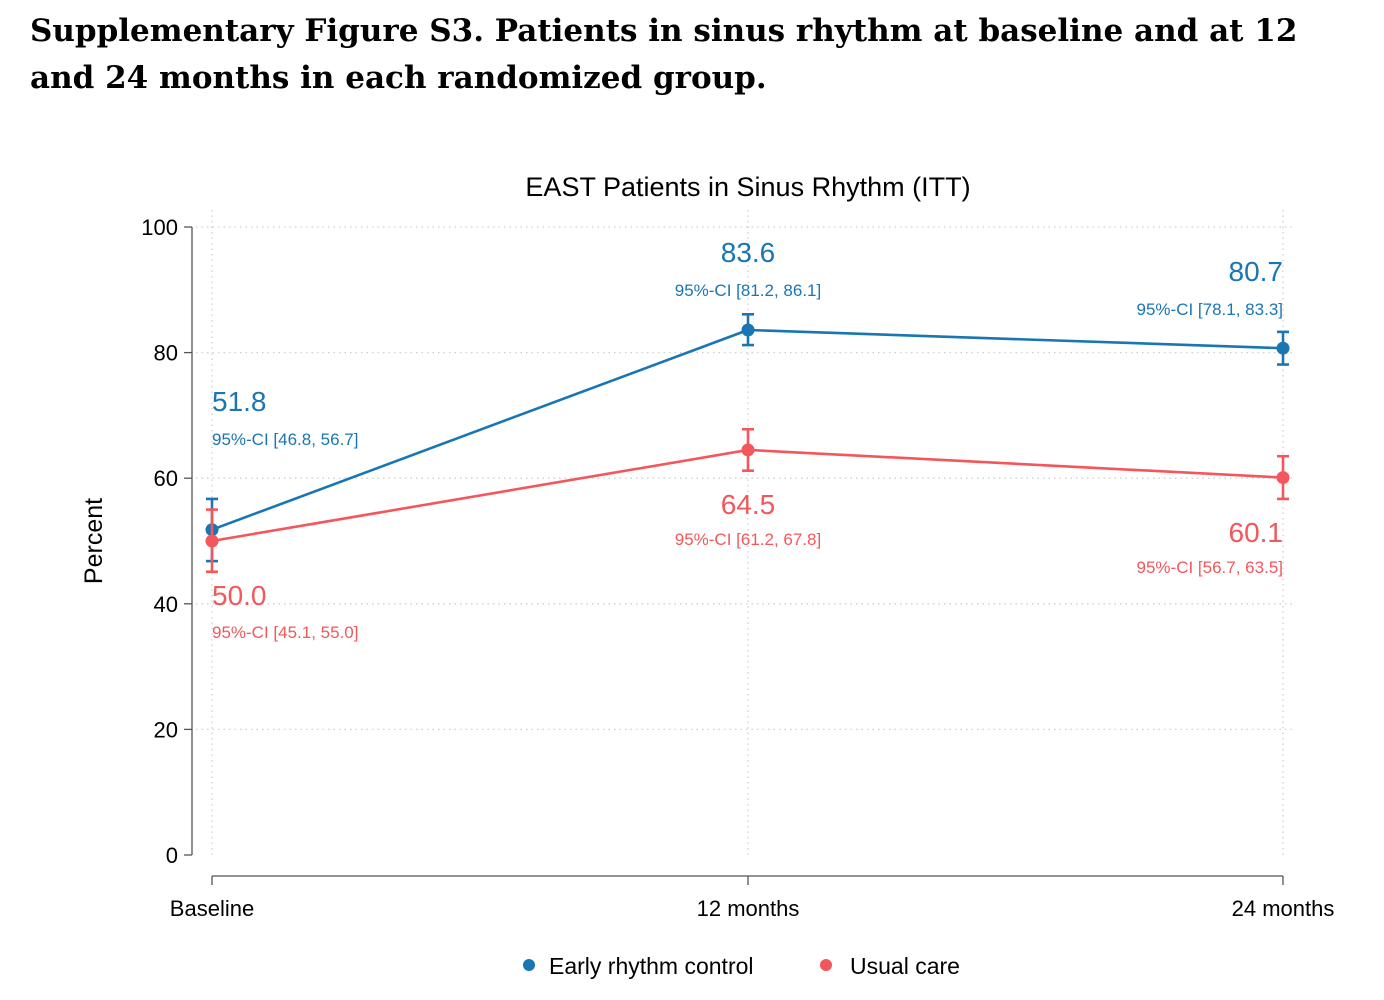 The height and width of the screenshot is (1000, 1384). What do you see at coordinates (1283, 908) in the screenshot?
I see `x-tick-label: 24 months` at bounding box center [1283, 908].